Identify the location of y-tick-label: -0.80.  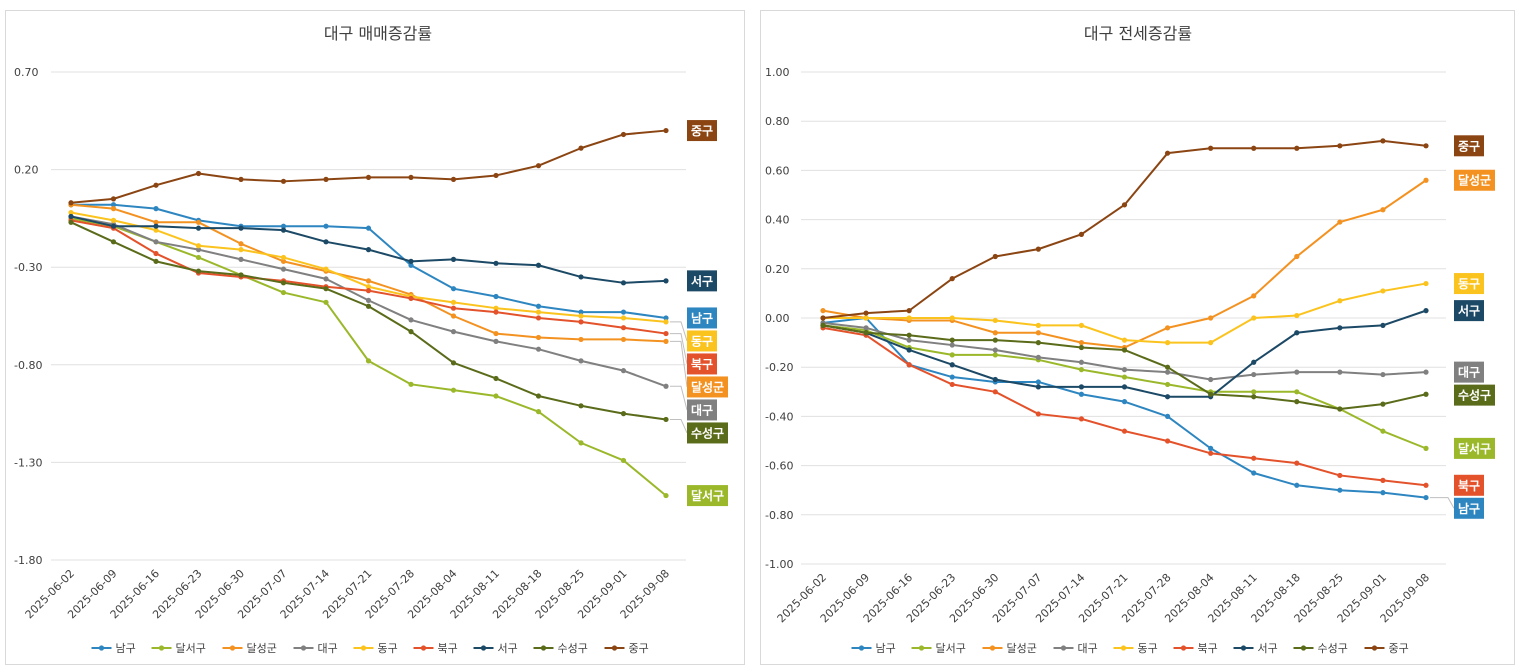
(779, 515).